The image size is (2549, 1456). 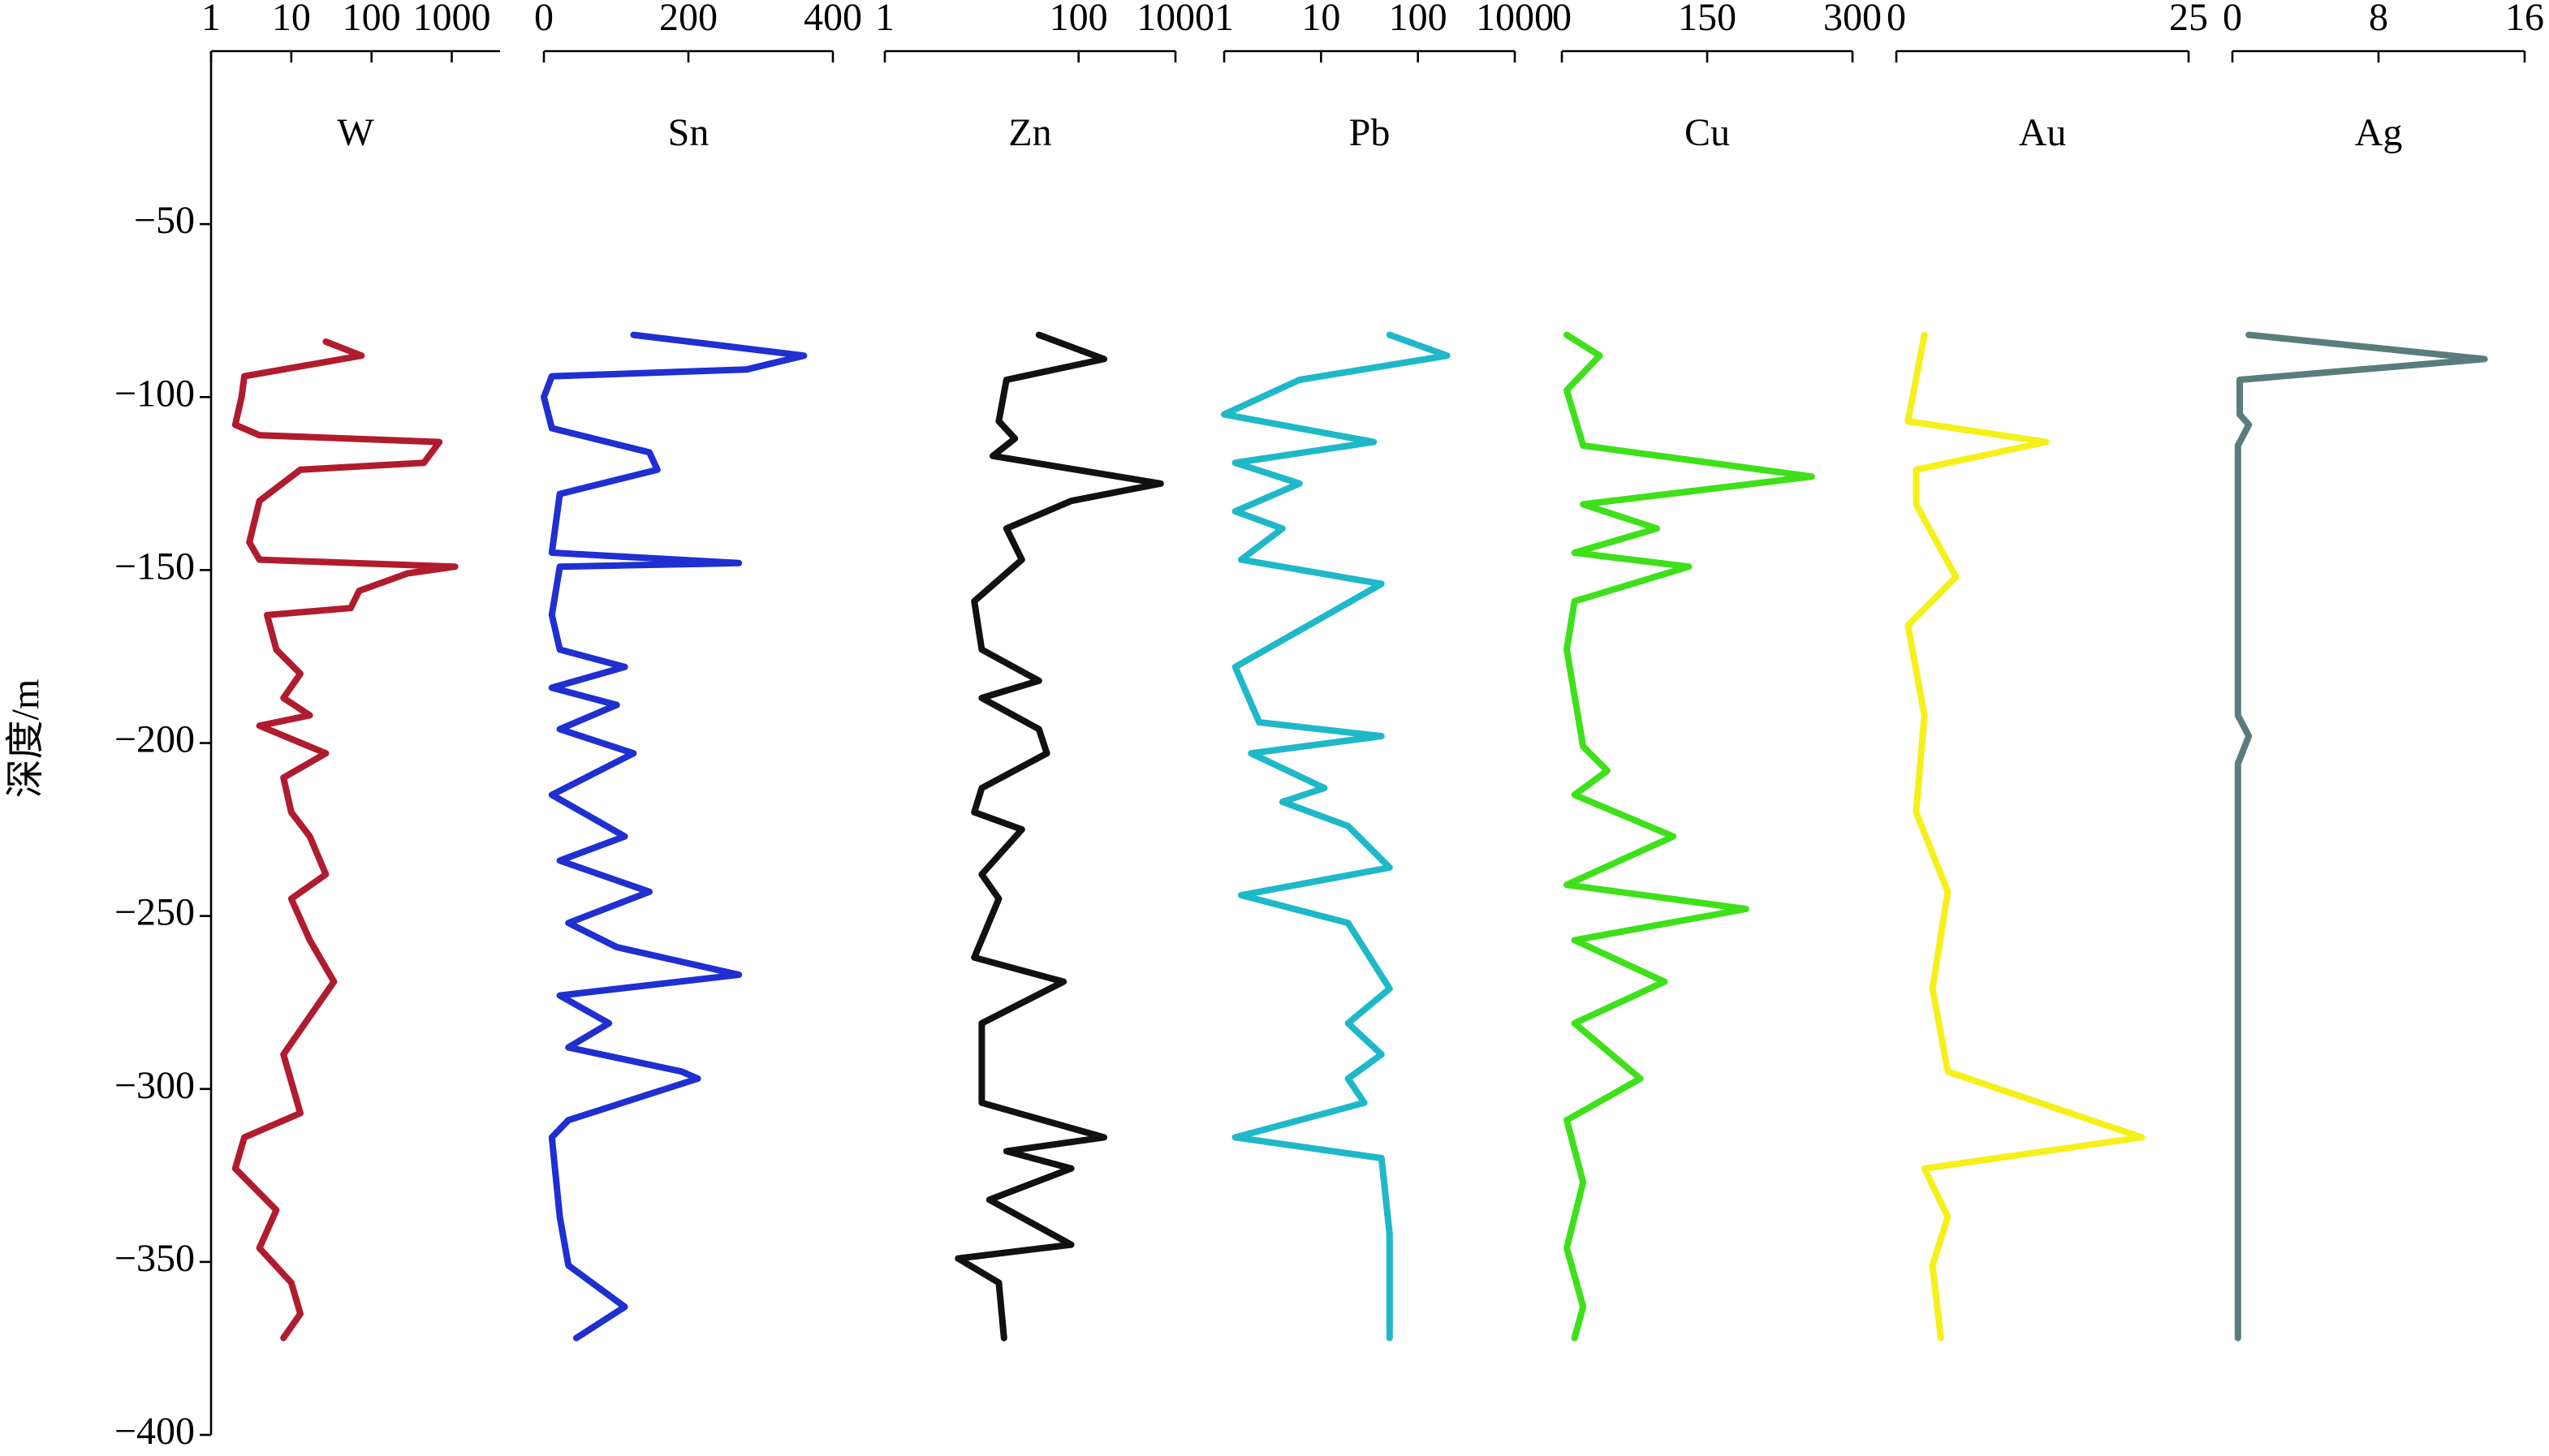 I want to click on x-tick-label: 400, so click(x=833, y=20).